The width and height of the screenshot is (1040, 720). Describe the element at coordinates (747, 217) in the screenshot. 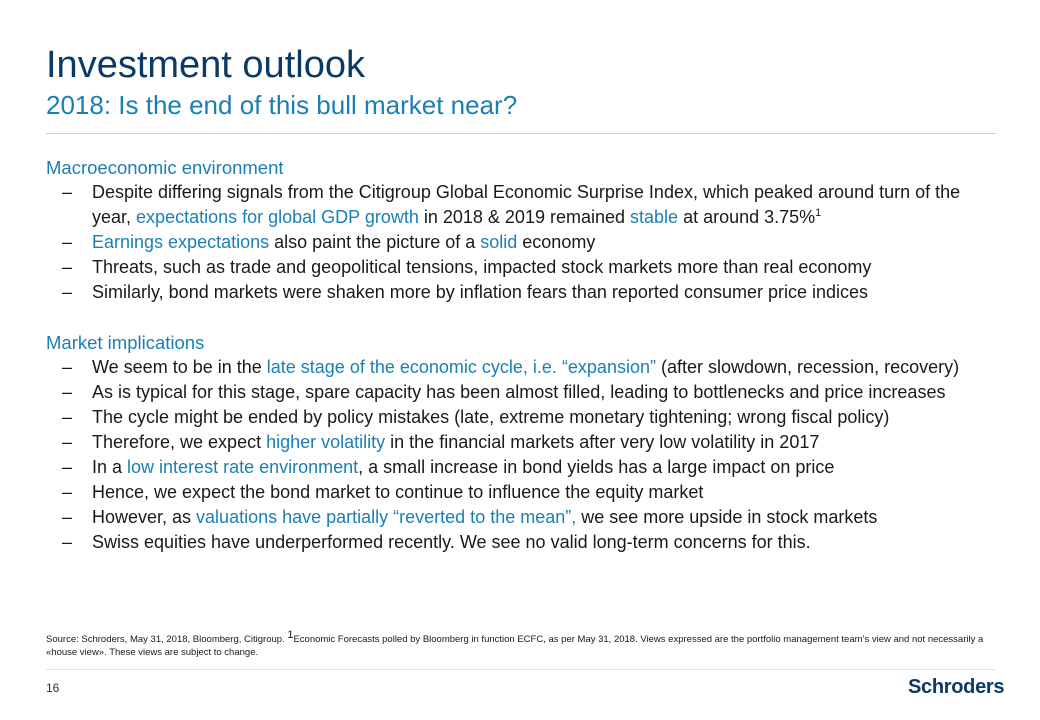

I see `bullet-text: at around 3.75%` at that location.